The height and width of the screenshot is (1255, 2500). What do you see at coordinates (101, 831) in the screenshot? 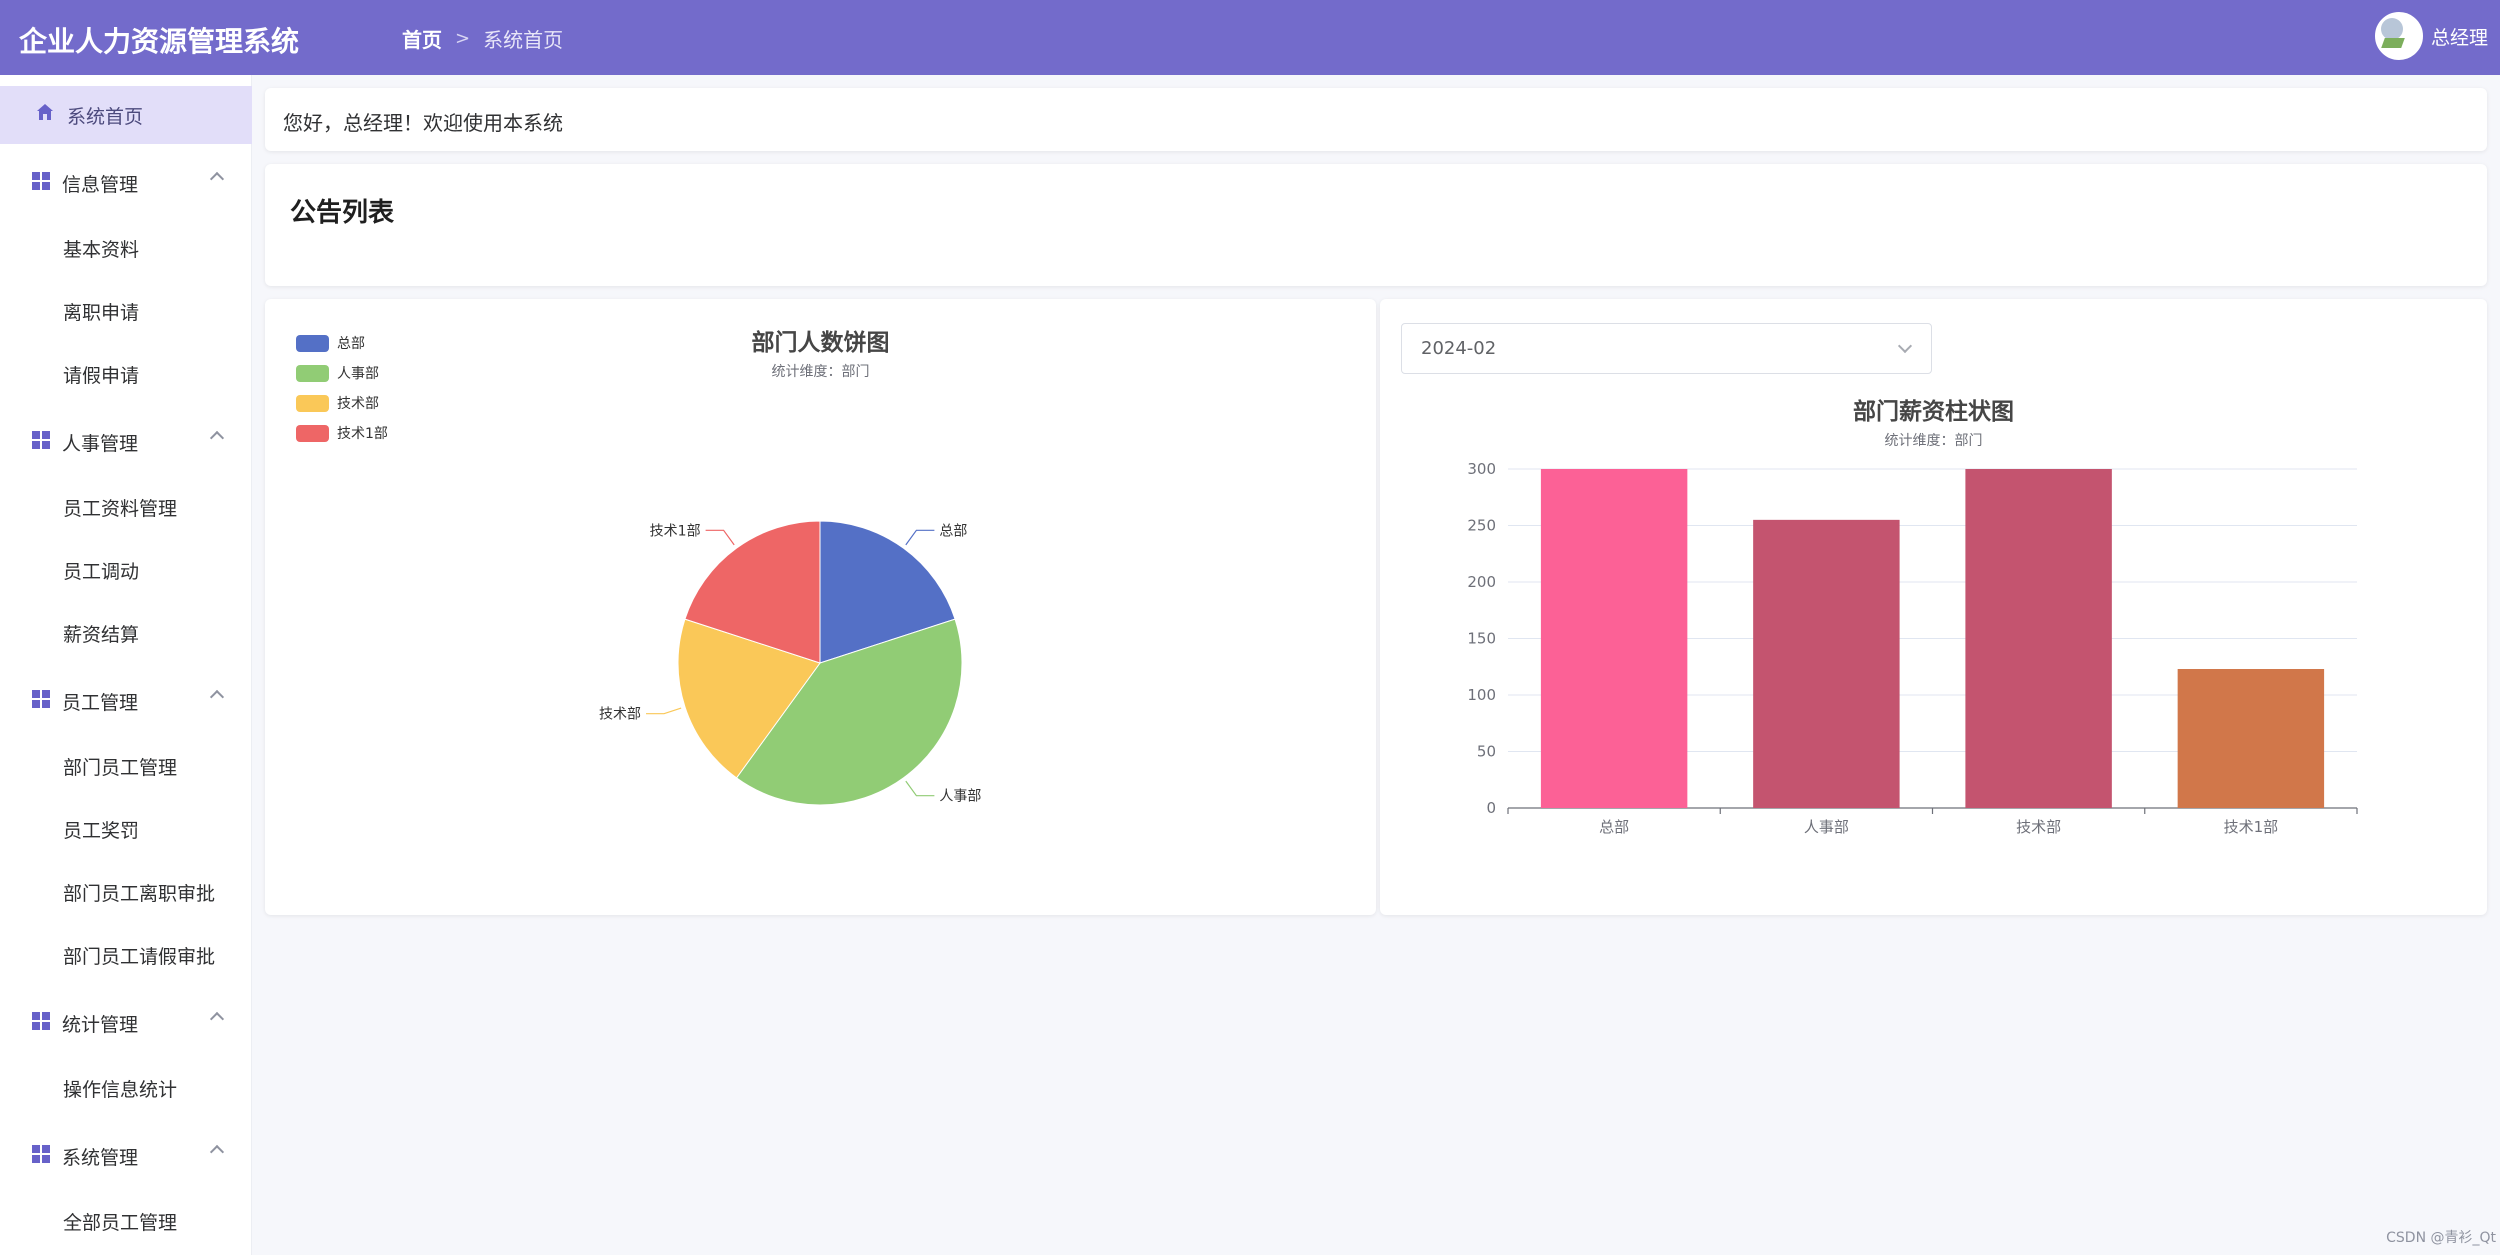
I see `sidebar-item-label: 员工奖罚` at bounding box center [101, 831].